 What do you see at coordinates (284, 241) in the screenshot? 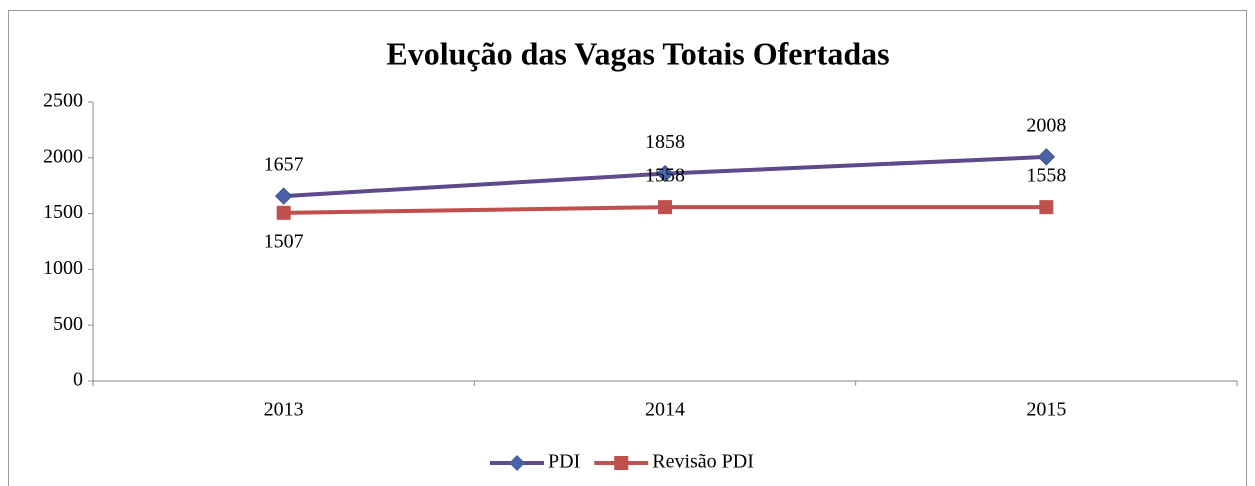
I see `data-label: 1507` at bounding box center [284, 241].